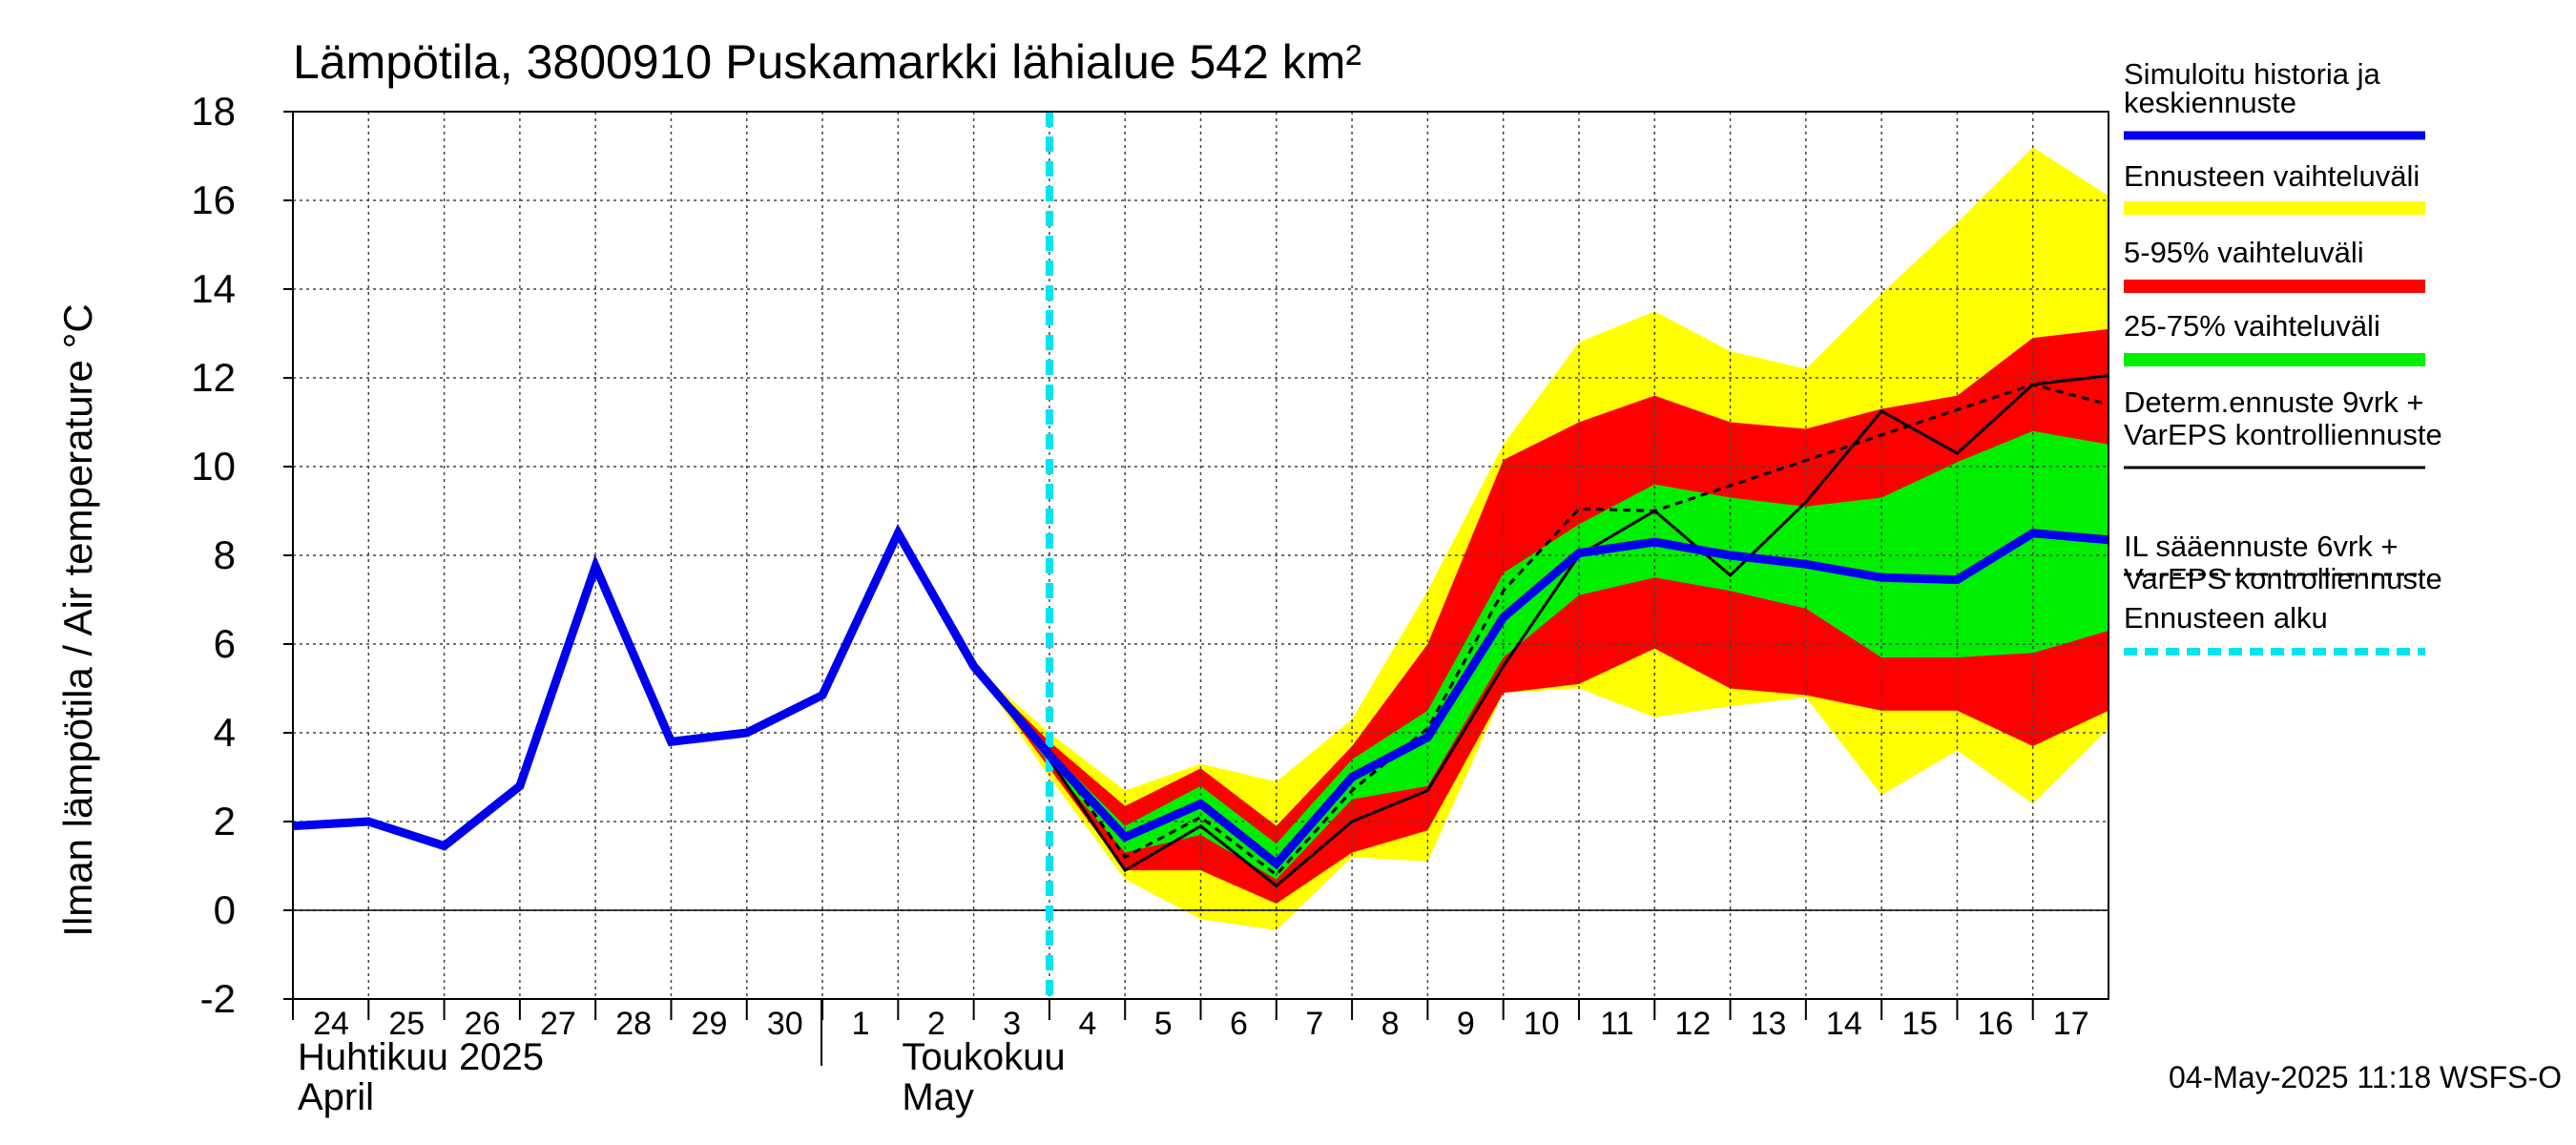  Describe the element at coordinates (225, 909) in the screenshot. I see `y-tick-label: 0` at that location.